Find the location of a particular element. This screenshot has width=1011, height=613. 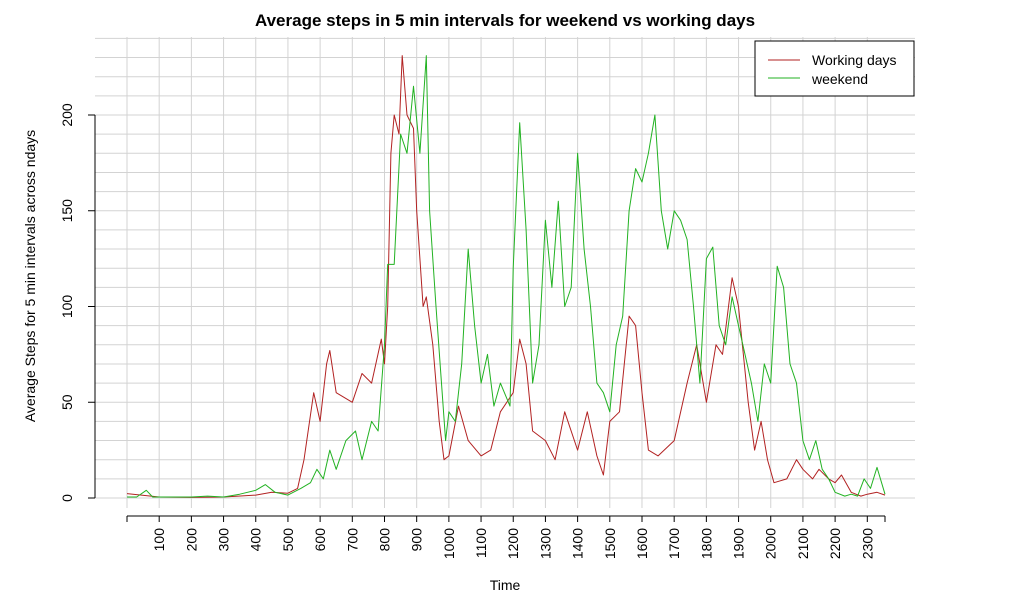

legend-label-weekend: weekend is located at coordinates (839, 79).